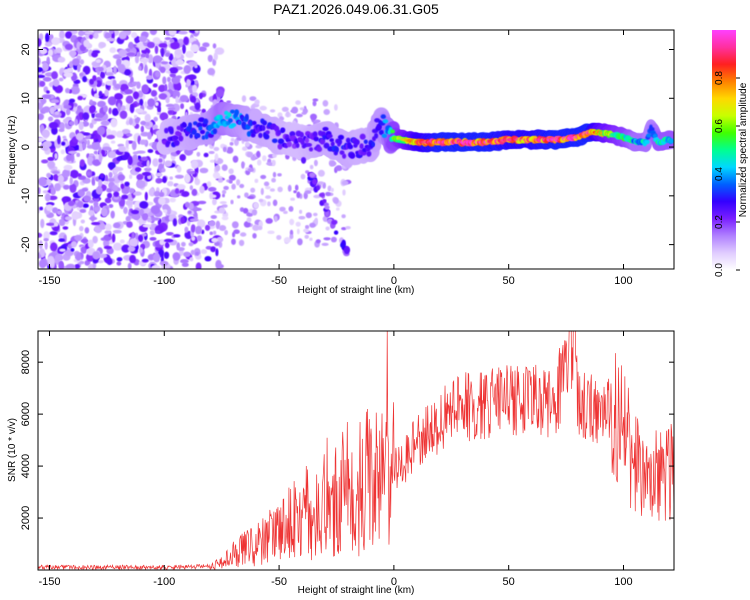 The width and height of the screenshot is (750, 600). I want to click on snr-ytick-label: 8000, so click(26, 362).